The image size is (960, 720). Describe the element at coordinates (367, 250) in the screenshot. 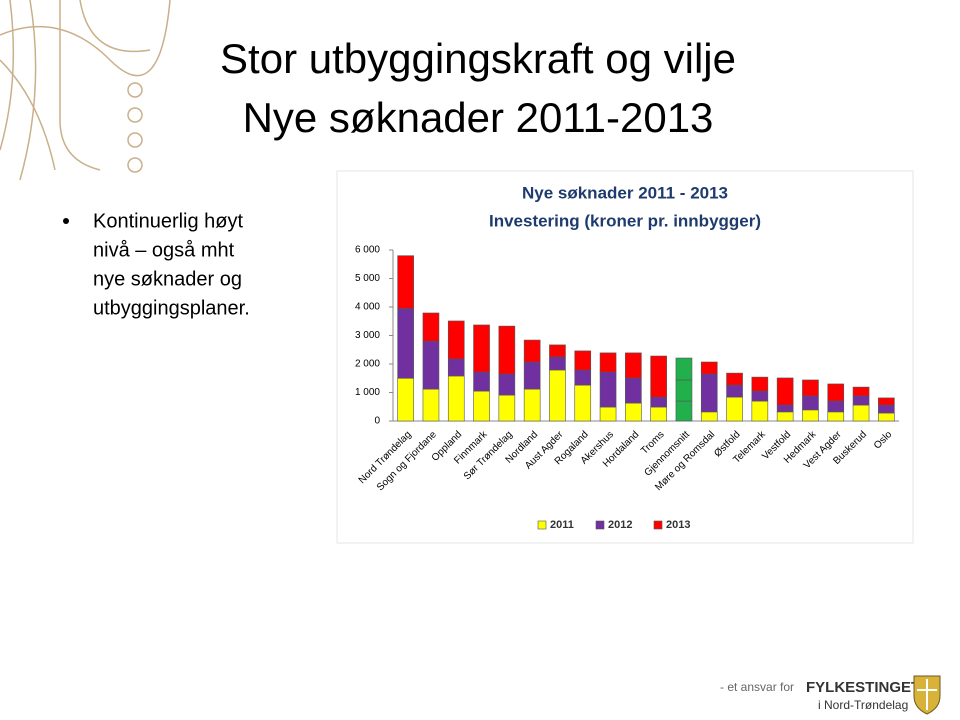

I see `y-tick-label: 6 000` at that location.